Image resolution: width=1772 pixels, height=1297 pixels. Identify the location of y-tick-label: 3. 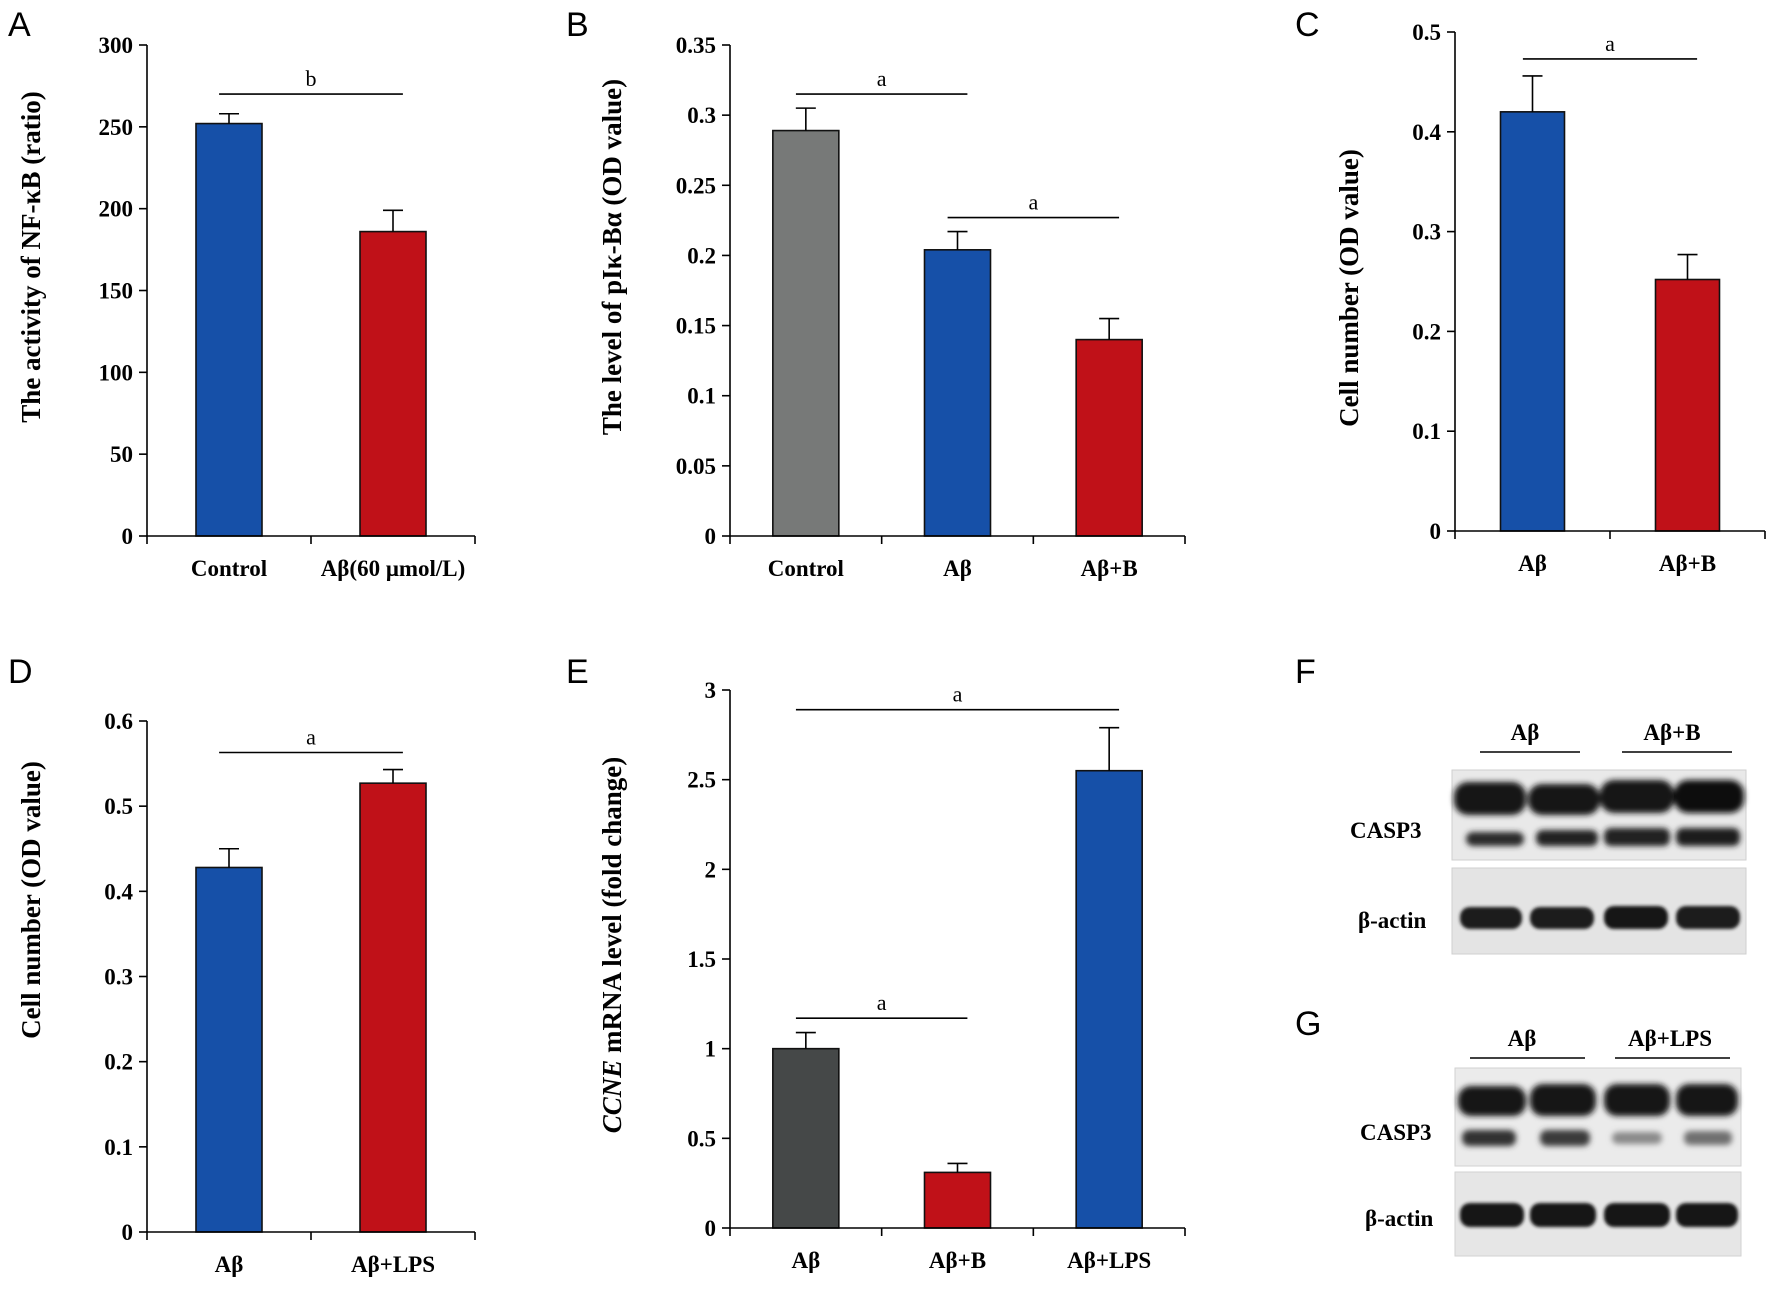
(711, 690).